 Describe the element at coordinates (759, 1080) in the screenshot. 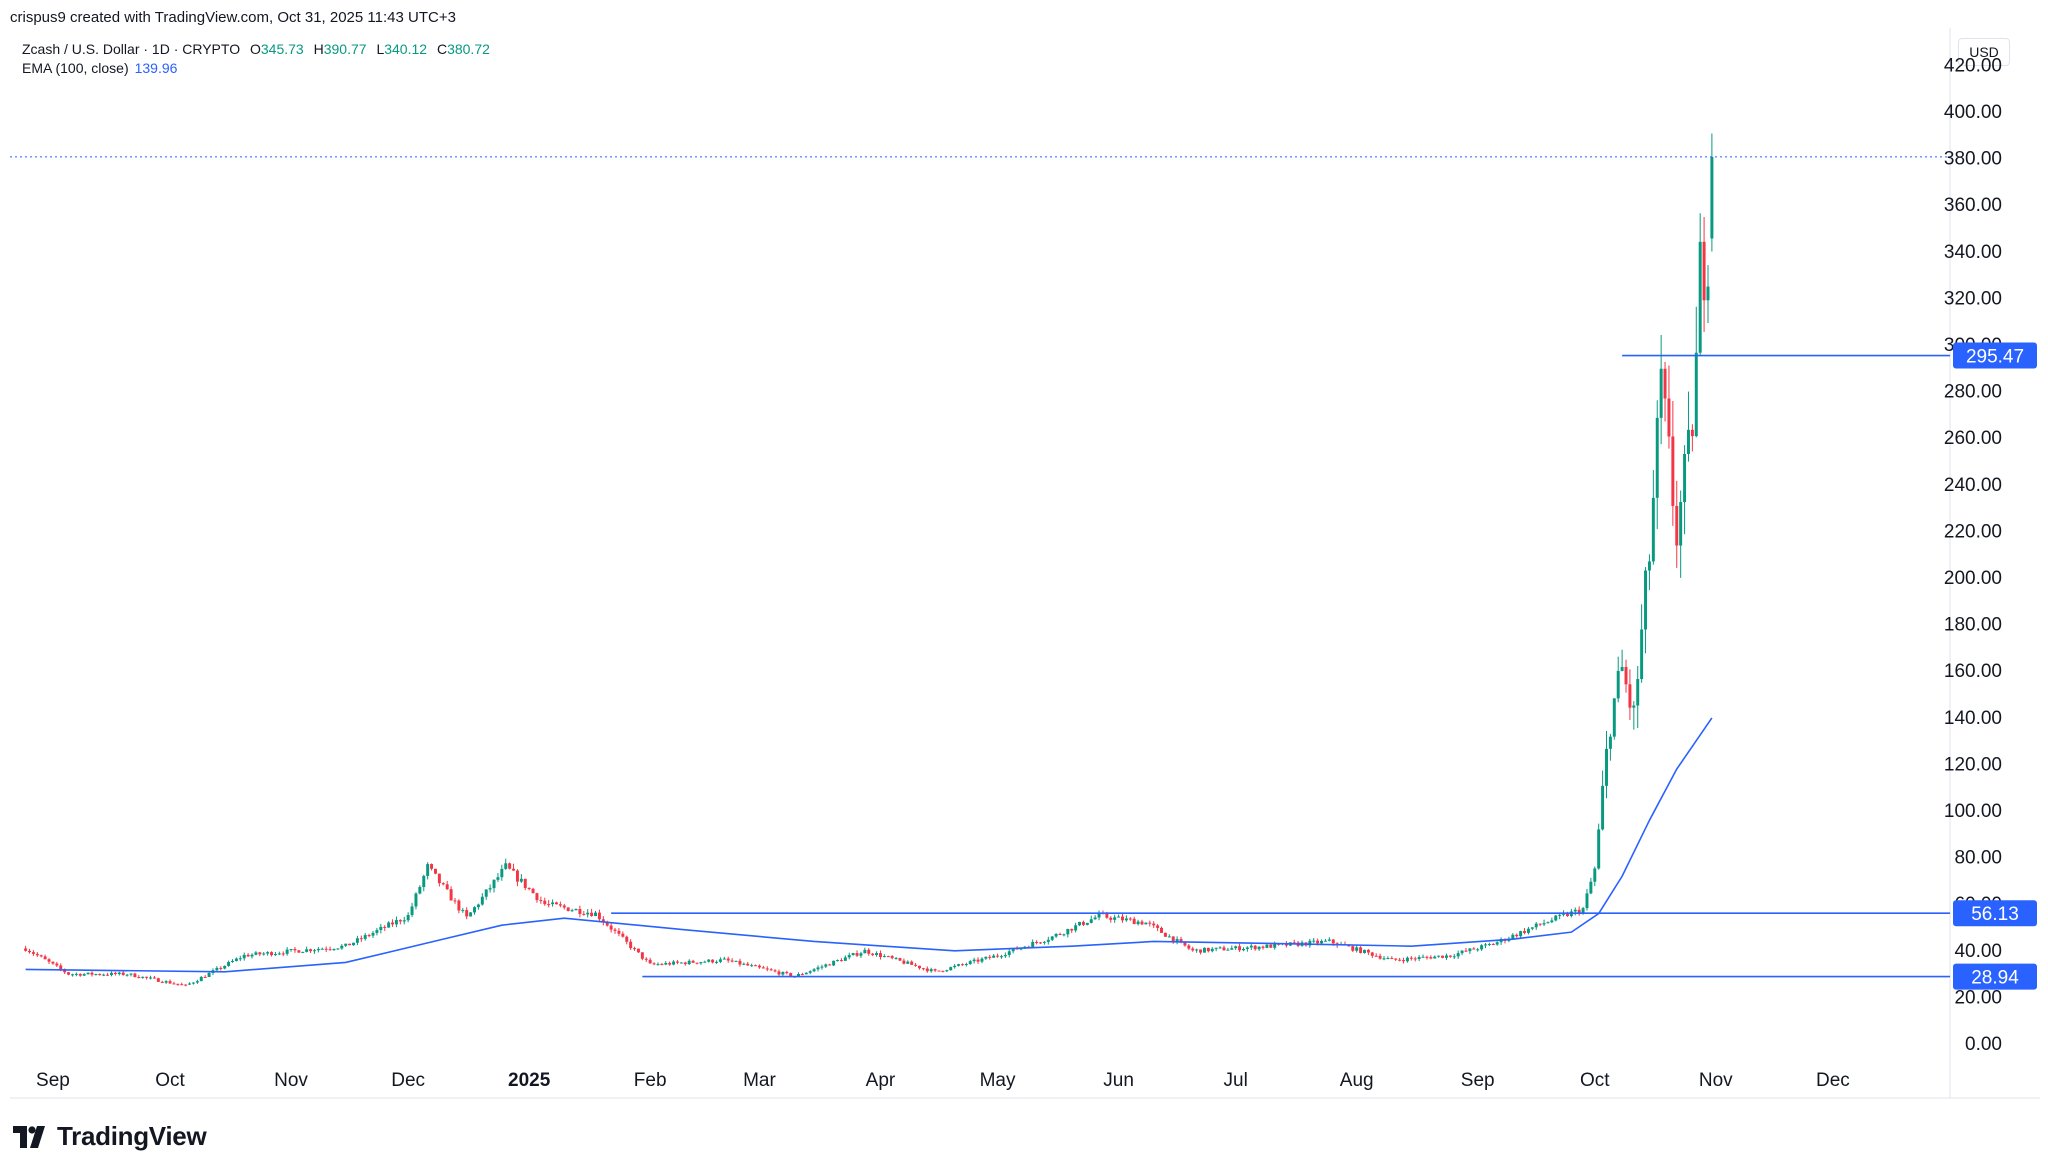

I see `x-tick-label: Mar` at that location.